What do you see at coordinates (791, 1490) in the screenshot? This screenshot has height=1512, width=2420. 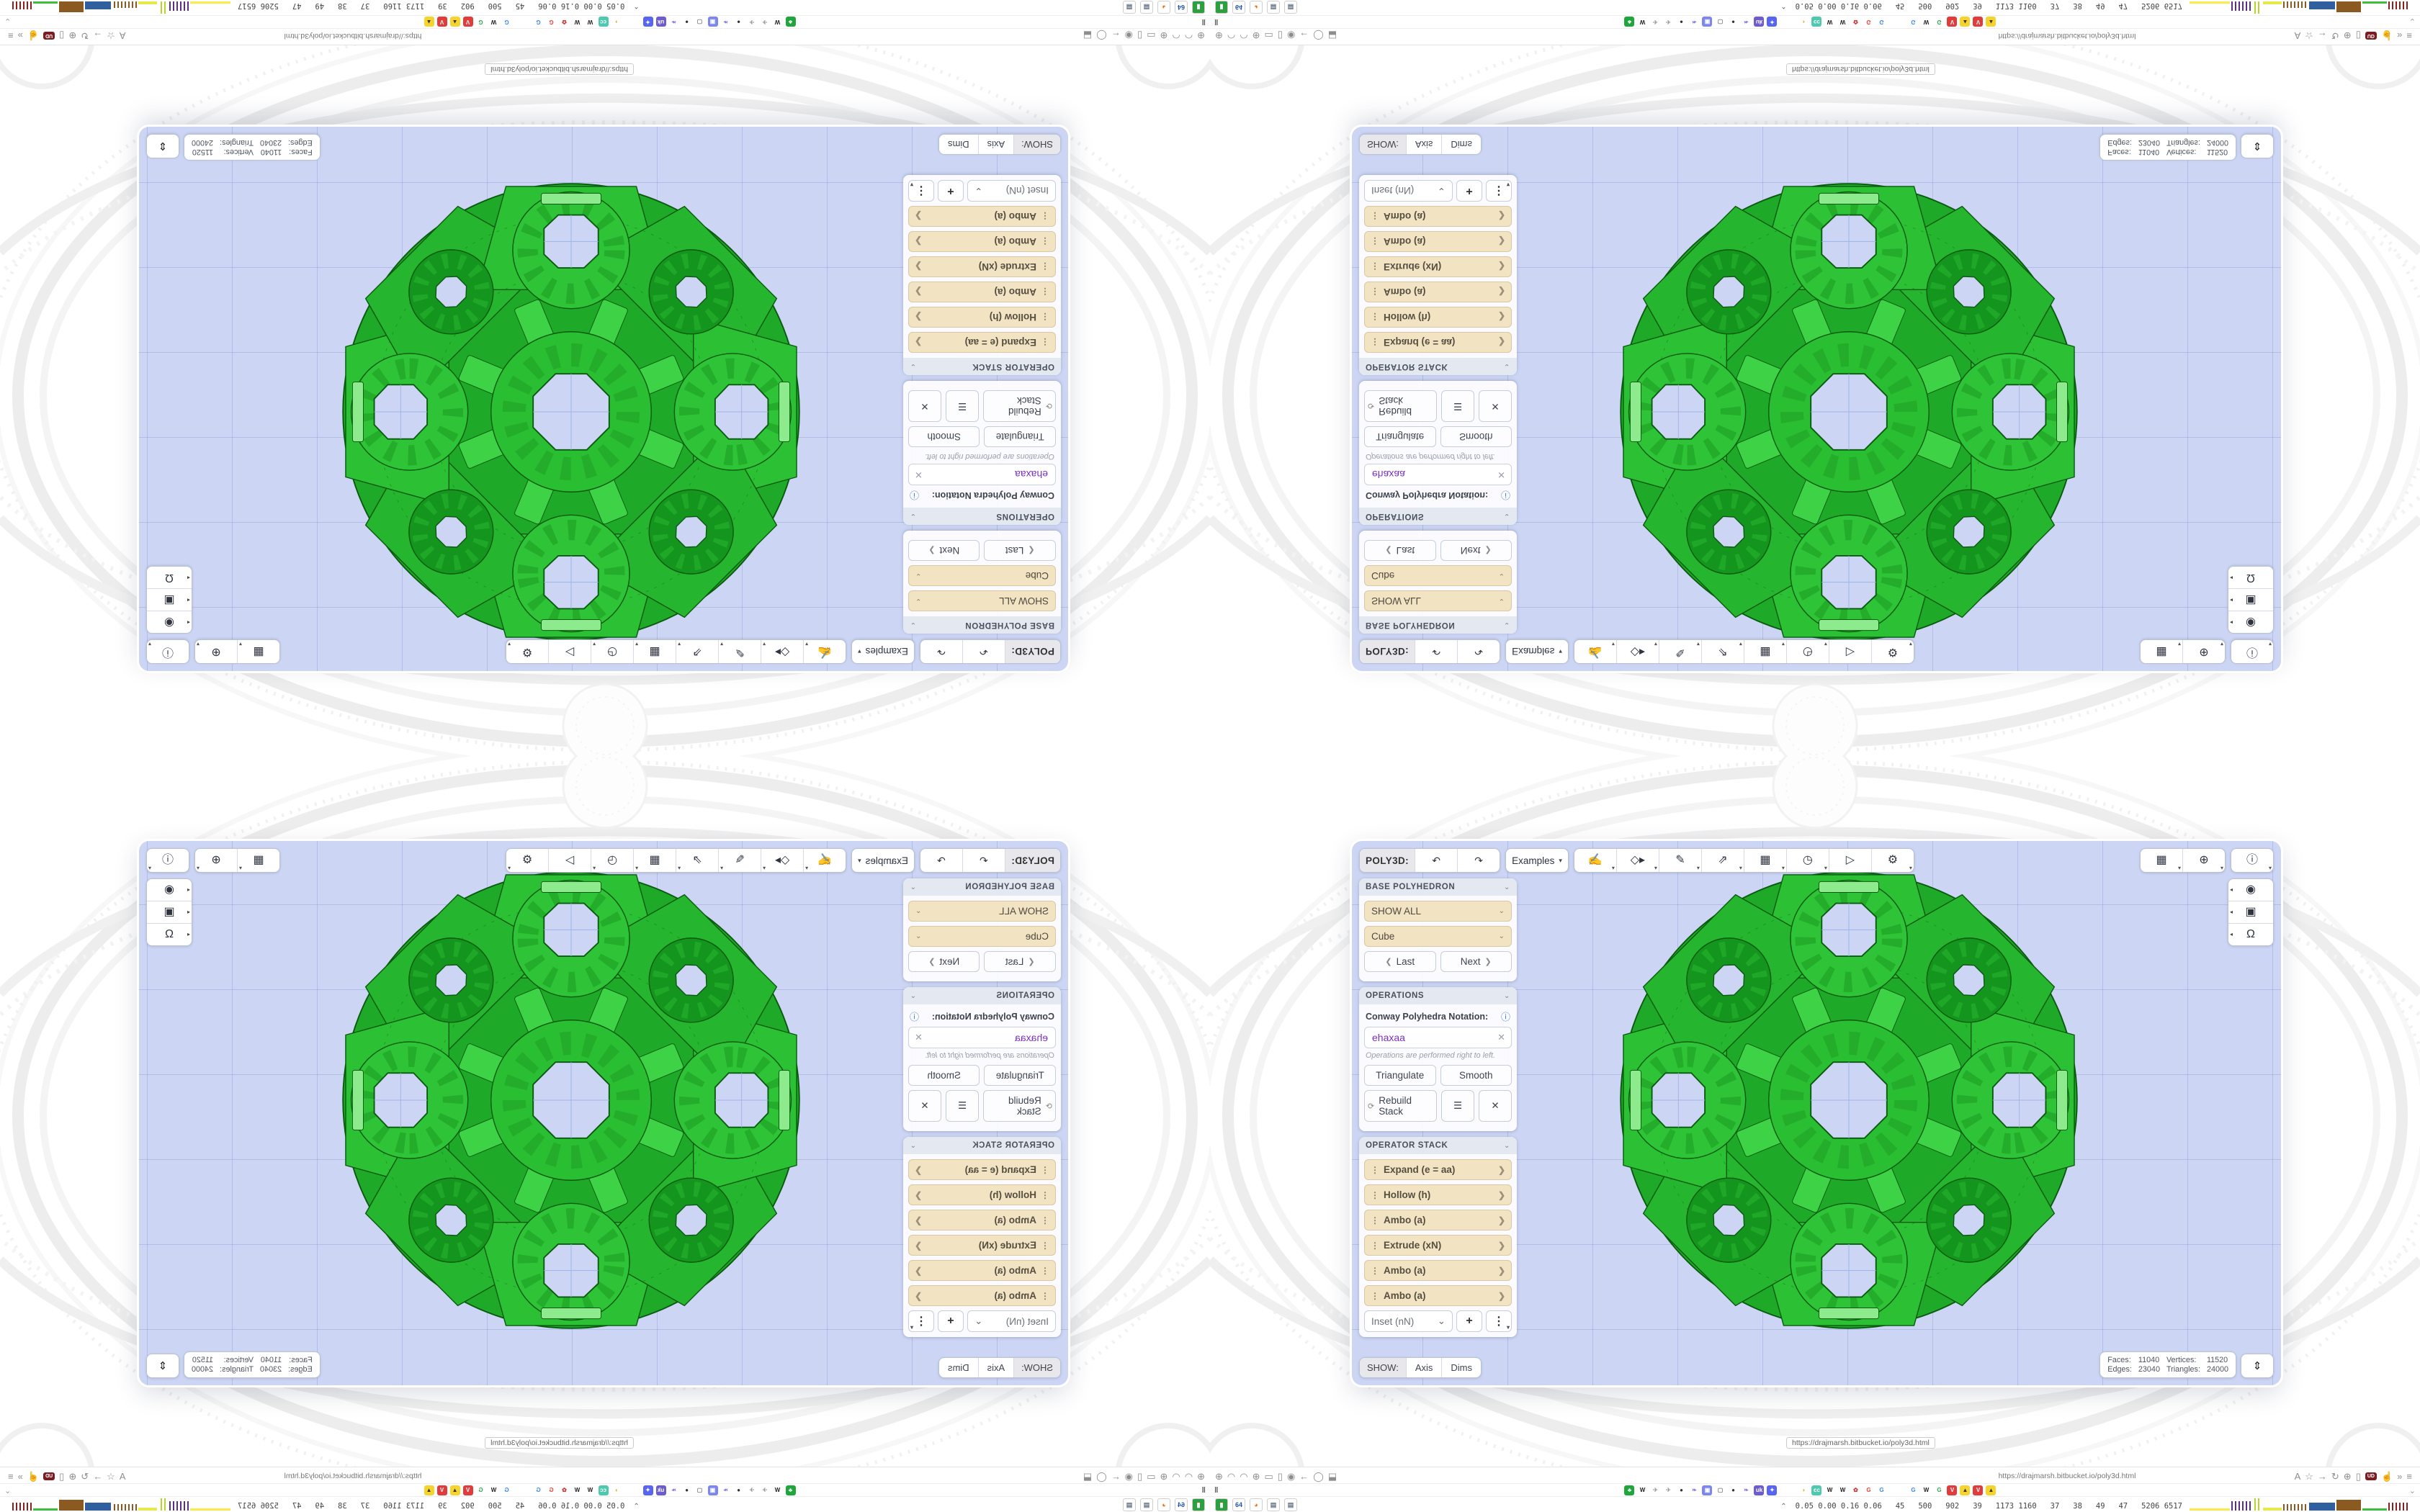 I see `bookmark-favicon: ♣` at bounding box center [791, 1490].